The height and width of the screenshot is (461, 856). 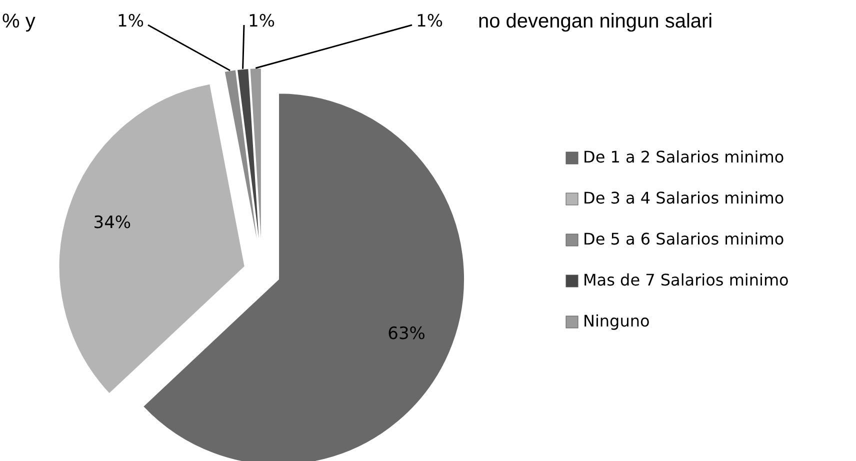 What do you see at coordinates (19, 21) in the screenshot?
I see `text: % y` at bounding box center [19, 21].